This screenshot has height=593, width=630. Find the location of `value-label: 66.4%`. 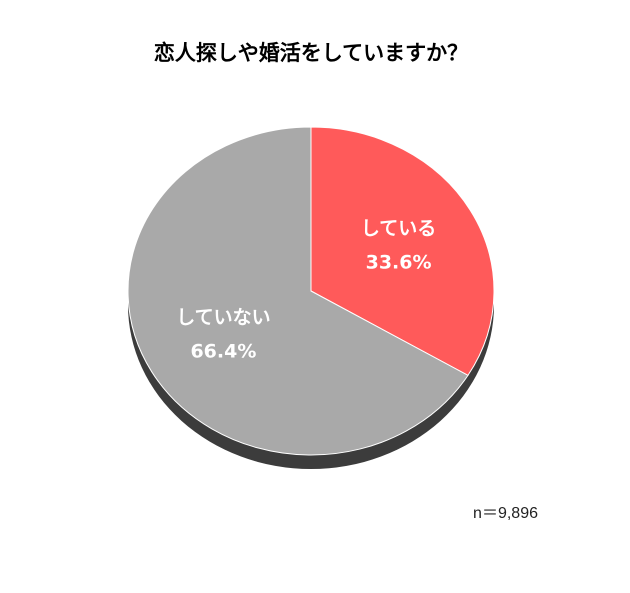

value-label: 66.4% is located at coordinates (223, 351).